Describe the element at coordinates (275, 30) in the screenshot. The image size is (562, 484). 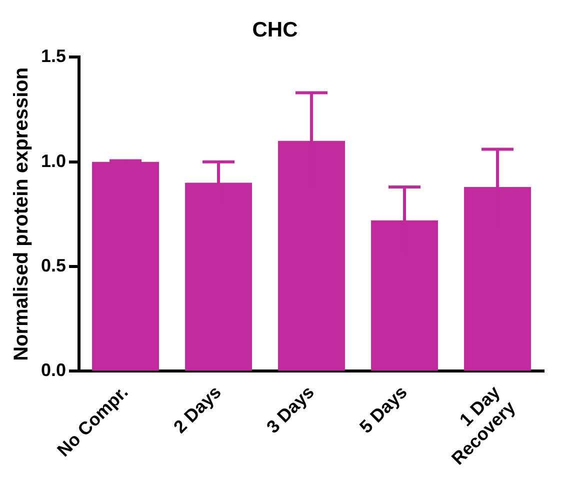
I see `chart-title: CHC` at that location.